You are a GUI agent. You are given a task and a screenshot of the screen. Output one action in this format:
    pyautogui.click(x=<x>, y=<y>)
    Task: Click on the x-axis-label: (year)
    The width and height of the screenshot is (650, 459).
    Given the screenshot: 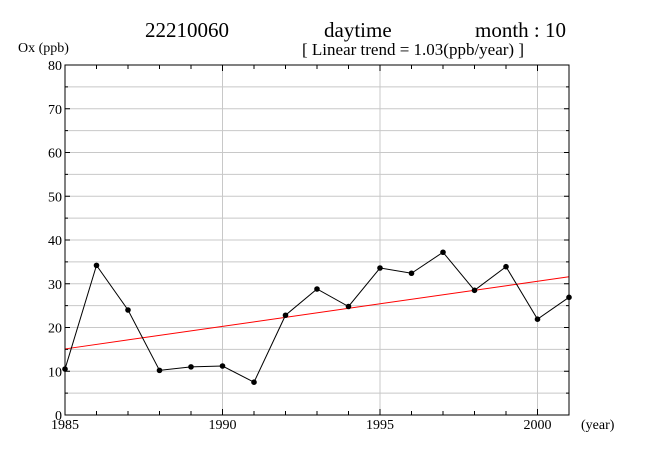 What is the action you would take?
    pyautogui.click(x=598, y=425)
    